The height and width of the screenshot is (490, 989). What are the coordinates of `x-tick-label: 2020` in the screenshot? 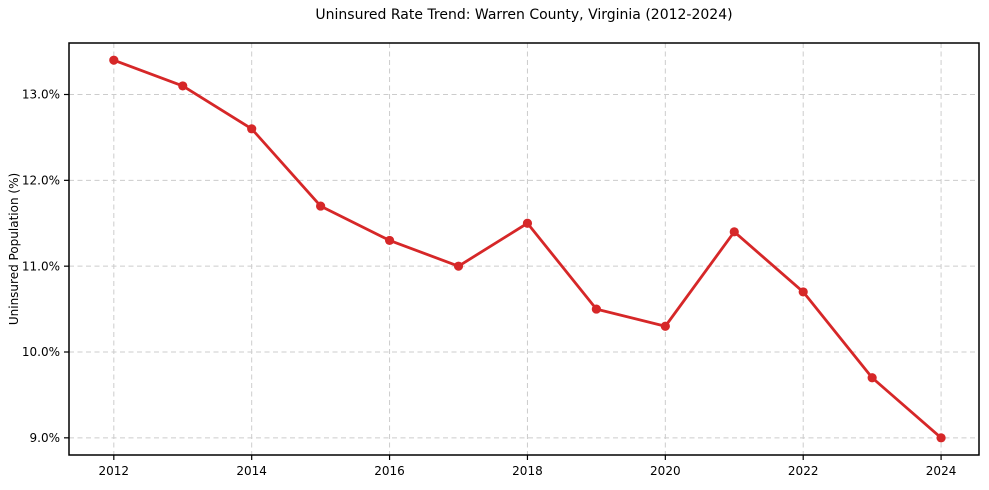 It's located at (665, 471).